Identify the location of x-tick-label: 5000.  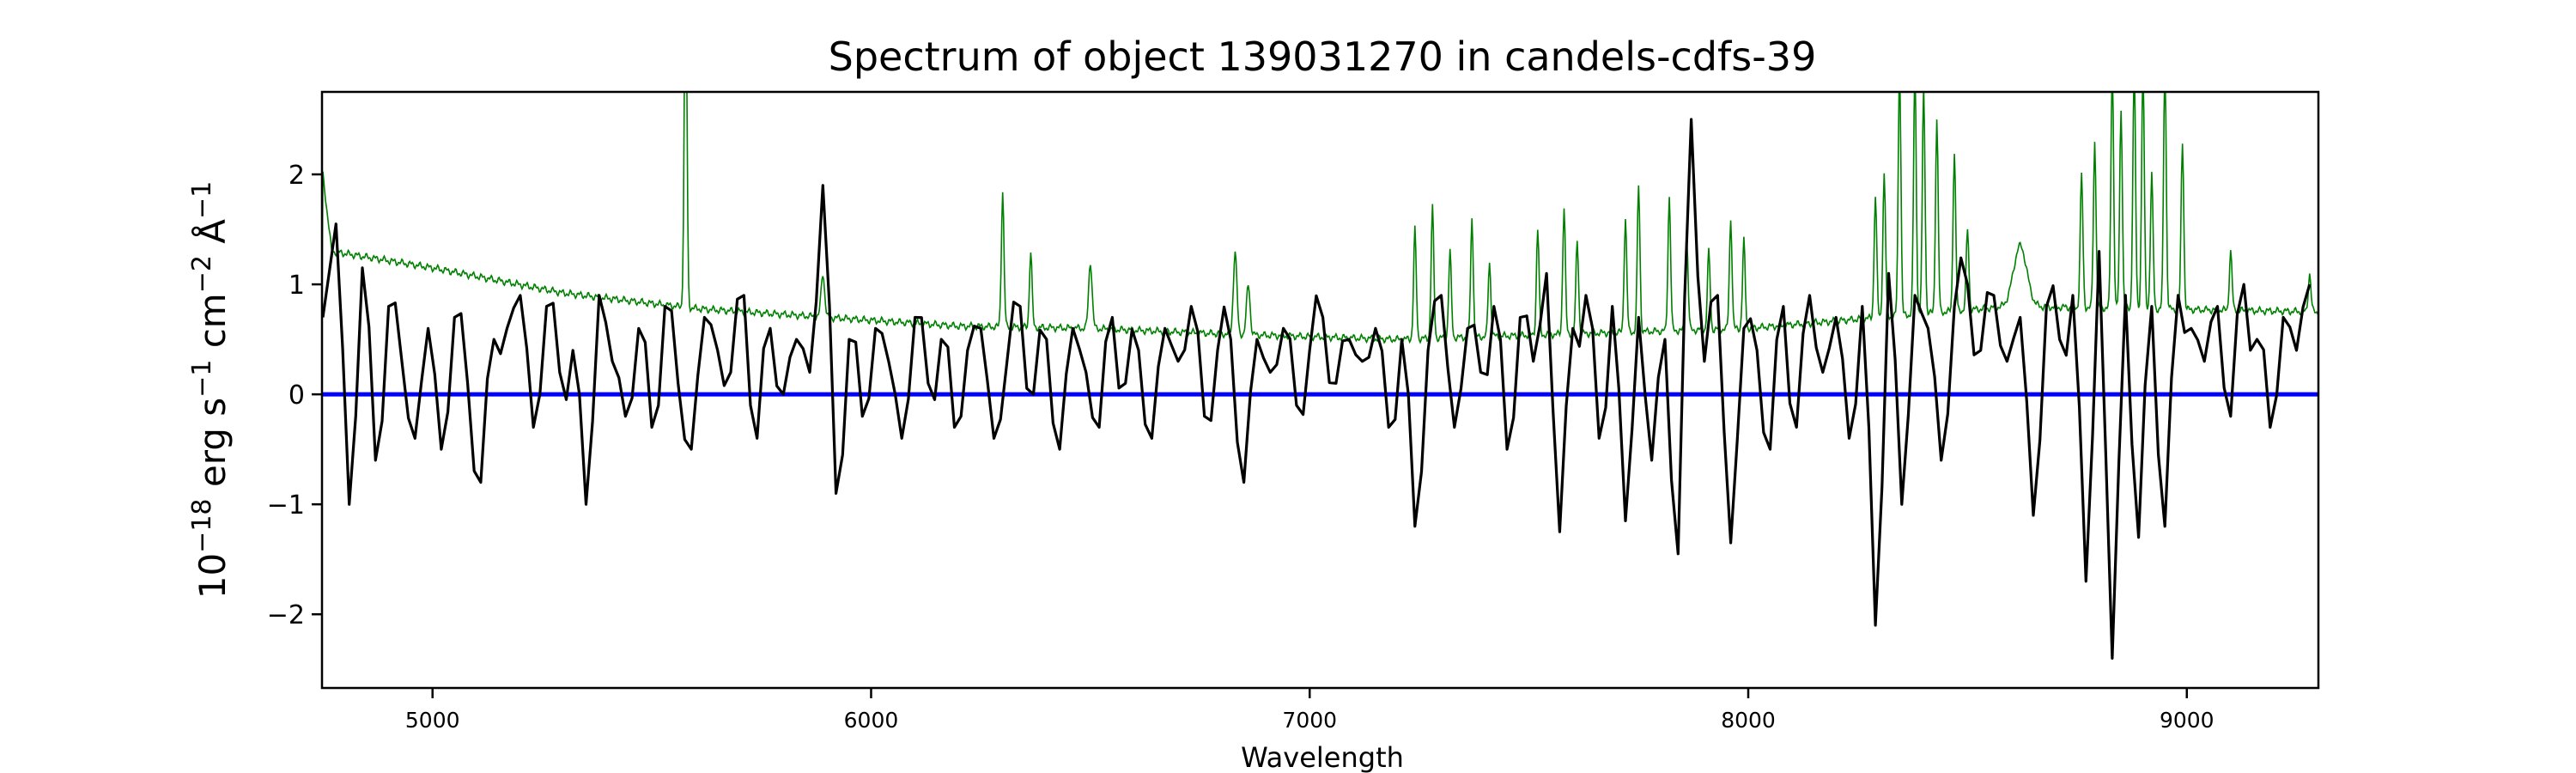
(432, 720).